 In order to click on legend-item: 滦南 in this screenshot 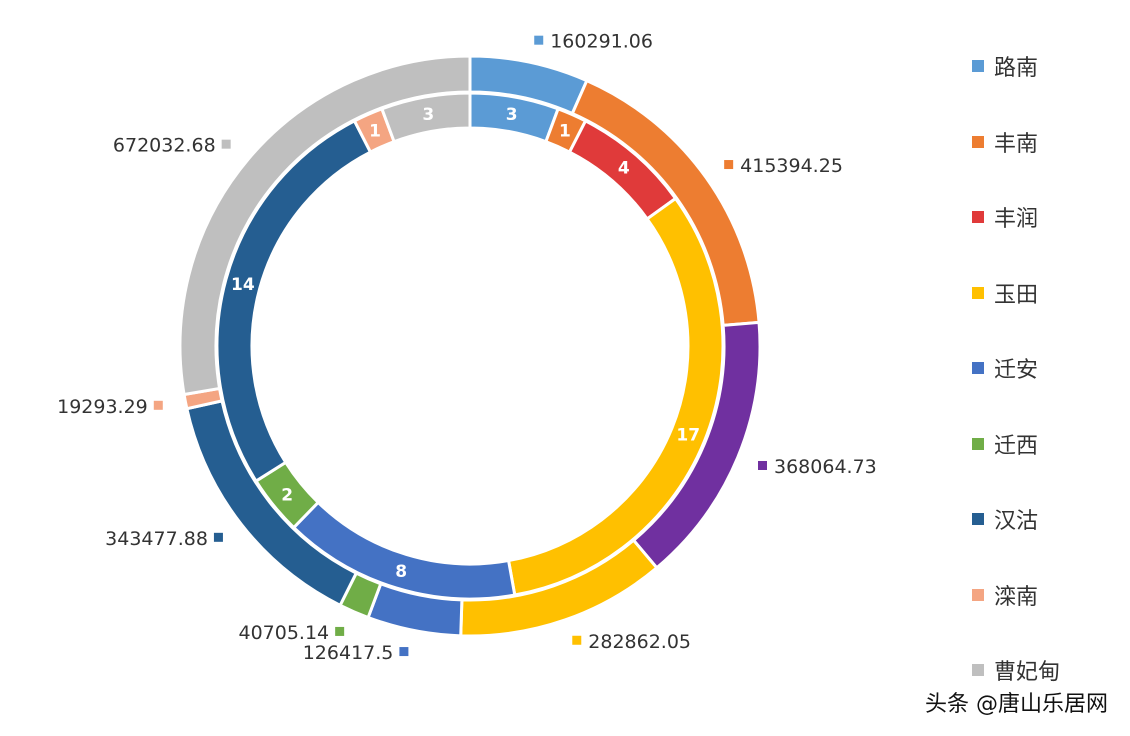, I will do `click(1005, 595)`.